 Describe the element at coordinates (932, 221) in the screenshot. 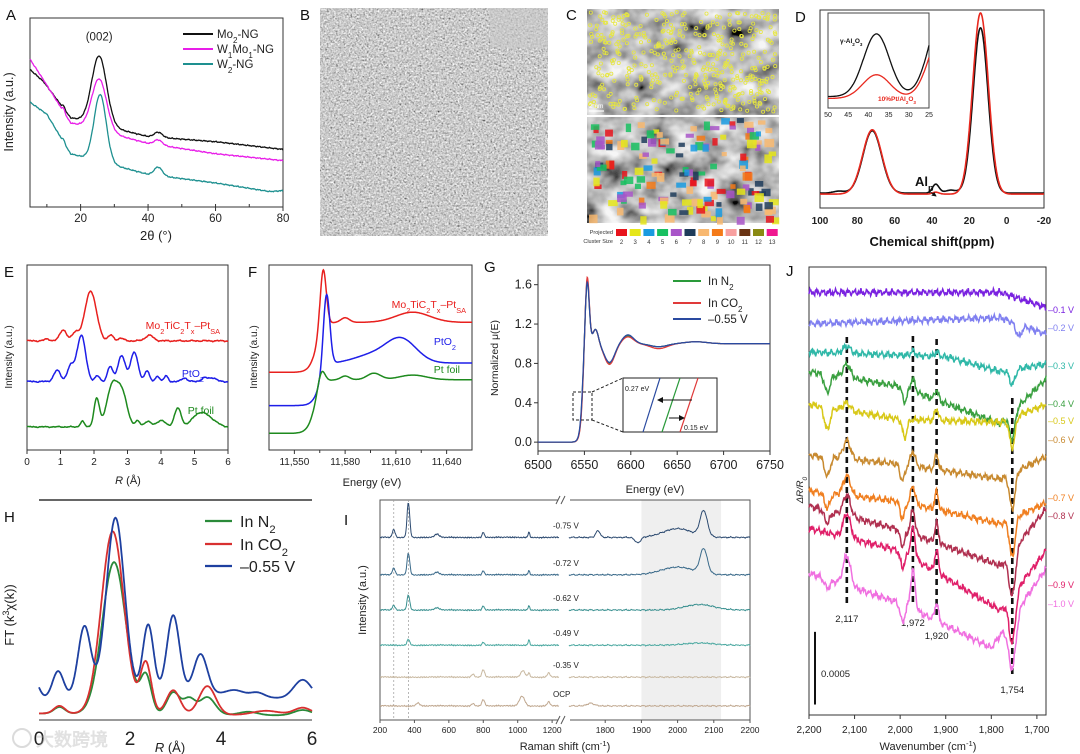

I see `panel-d-x-tick-label: 40` at that location.